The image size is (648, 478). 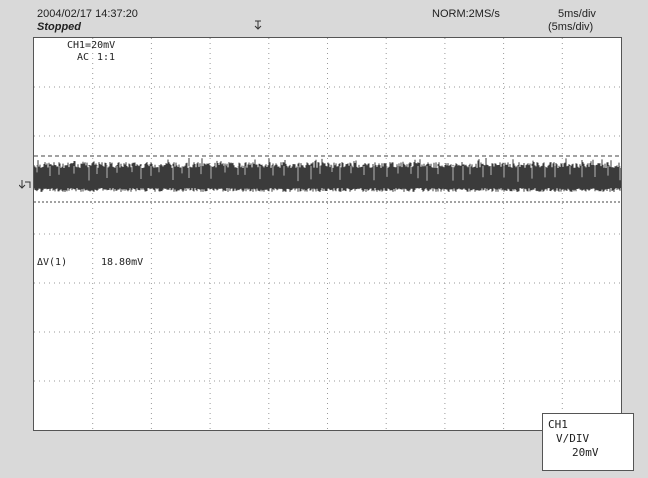 What do you see at coordinates (83, 57) in the screenshot?
I see `coupling-label: AC` at bounding box center [83, 57].